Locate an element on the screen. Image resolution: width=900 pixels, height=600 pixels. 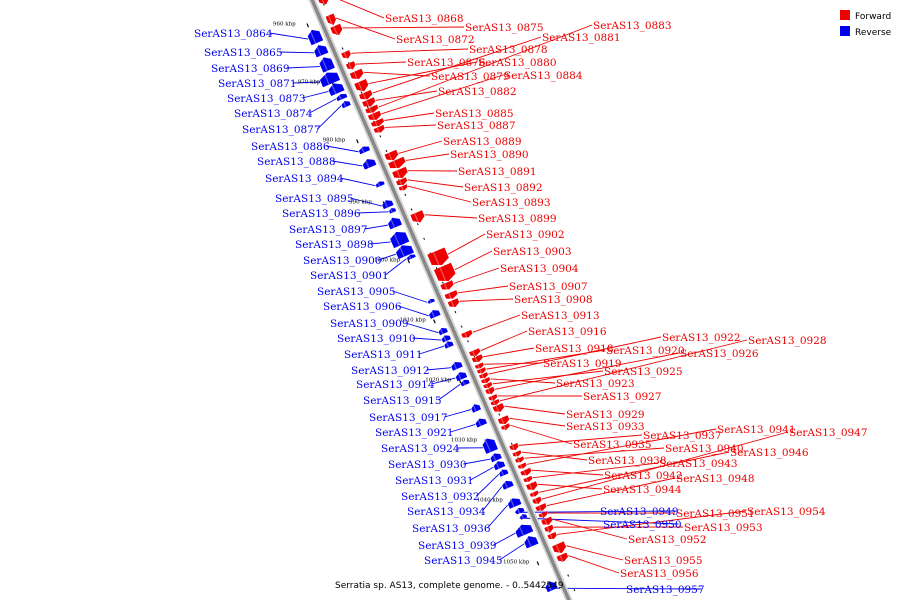
gene-label: SerAS13_0880 is located at coordinates (517, 63).